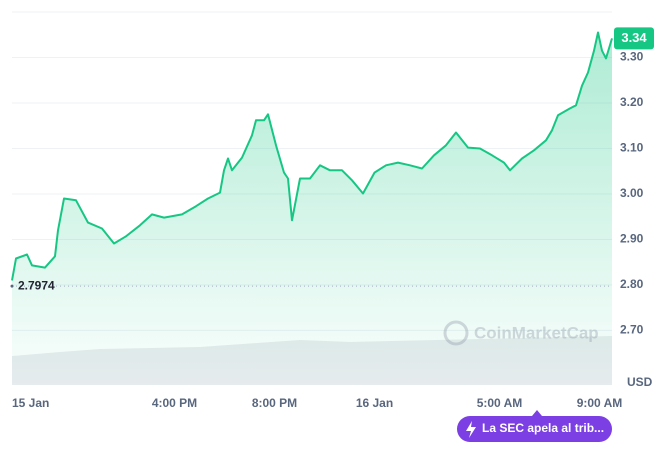 This screenshot has height=449, width=671. What do you see at coordinates (36, 285) in the screenshot?
I see `reference-label: 2.7974` at bounding box center [36, 285].